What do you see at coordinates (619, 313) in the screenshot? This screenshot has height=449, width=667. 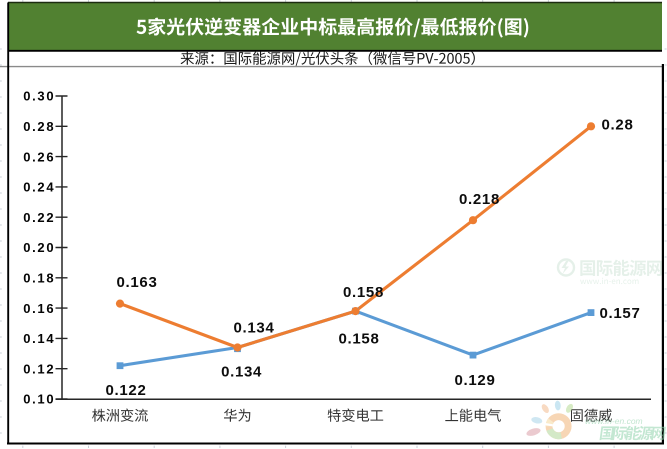 I see `svg-text: 0.157` at bounding box center [619, 313].